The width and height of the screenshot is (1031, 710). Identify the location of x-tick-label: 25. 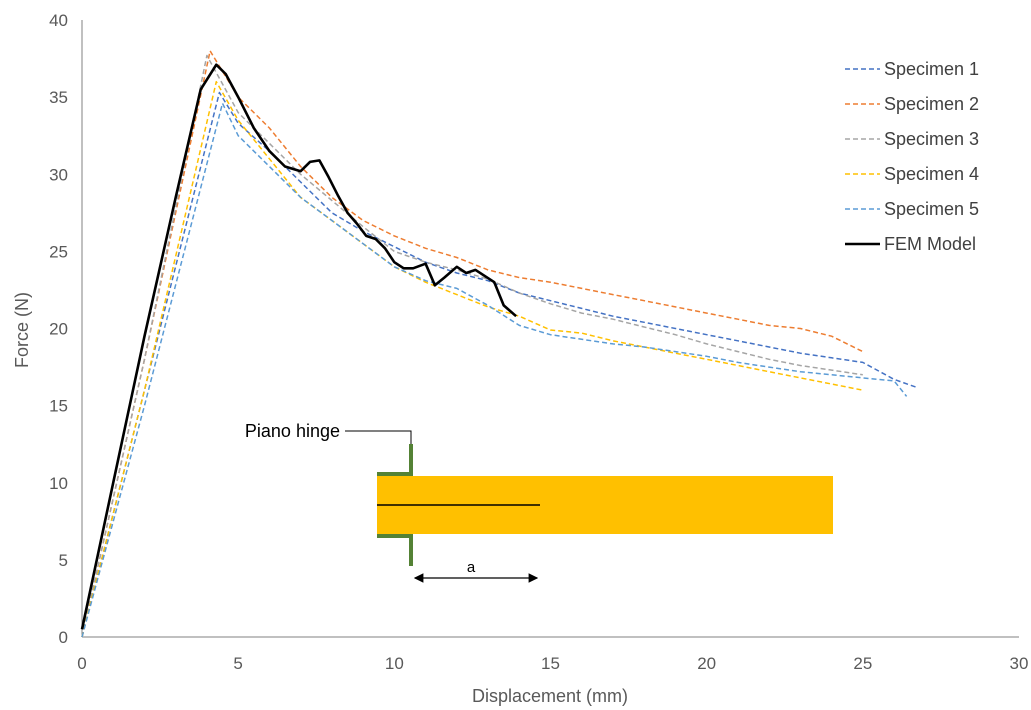
(862, 663).